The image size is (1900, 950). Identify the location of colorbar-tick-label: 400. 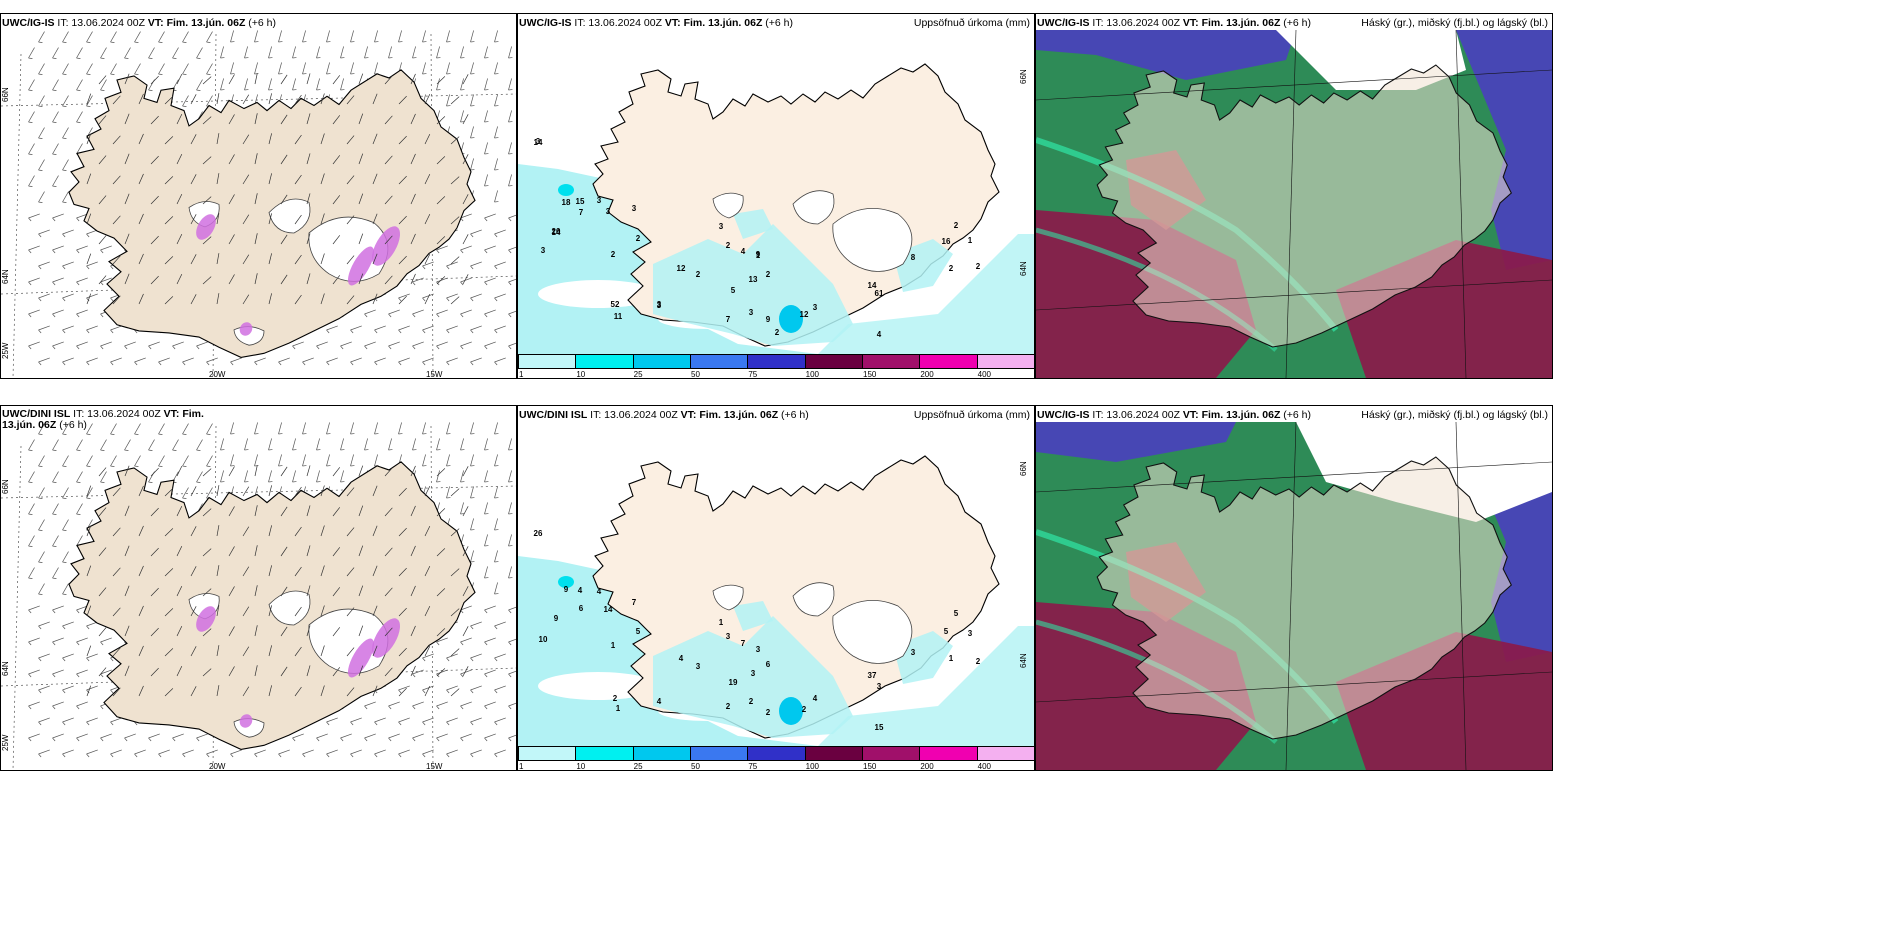
(984, 766).